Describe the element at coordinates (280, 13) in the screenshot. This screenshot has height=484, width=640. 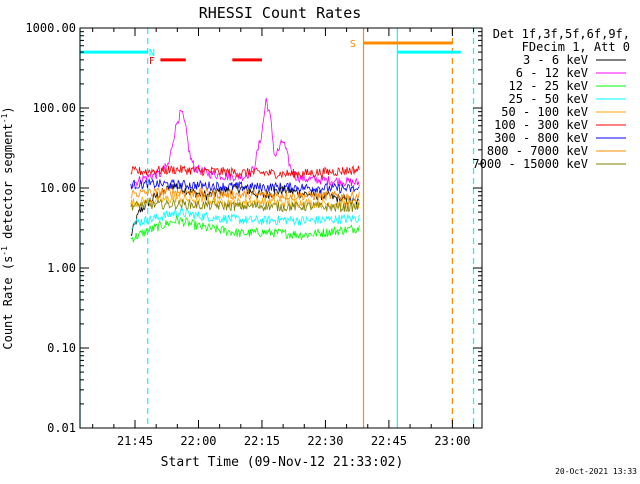
I see `chart-title: RHESSI Count Rates` at that location.